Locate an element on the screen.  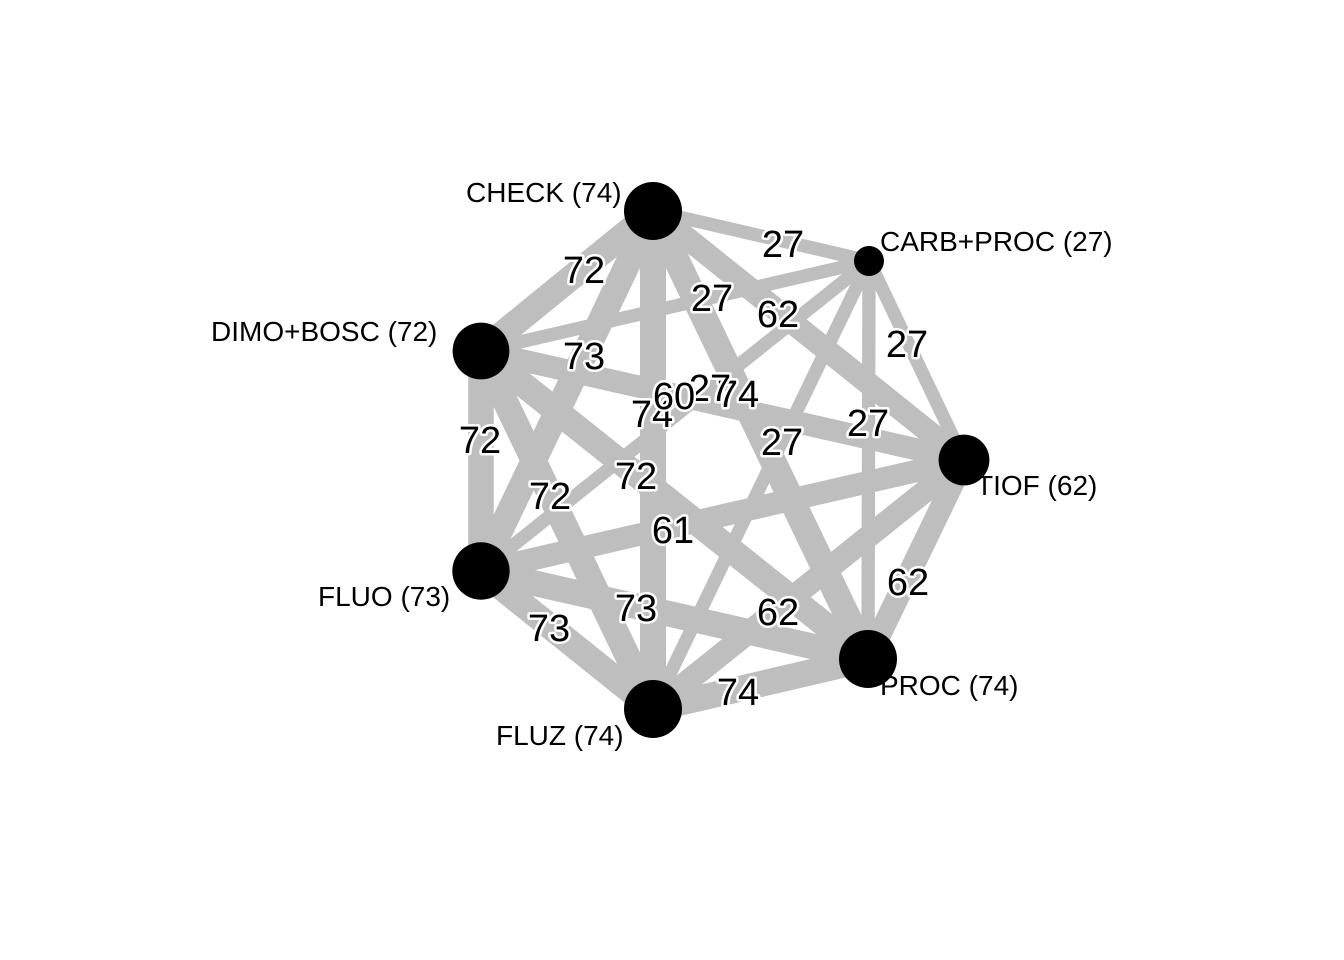
edge-label-carb-proc-tiof: 27 is located at coordinates (907, 345).